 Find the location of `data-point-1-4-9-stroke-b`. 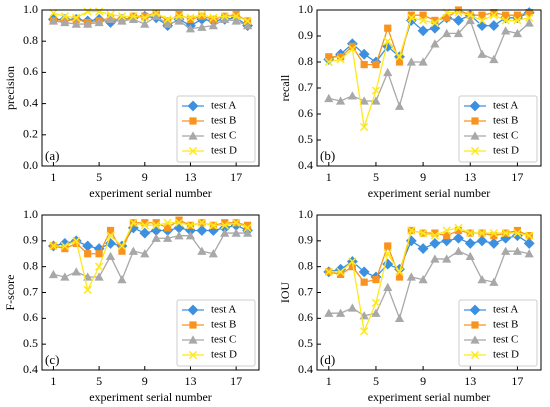

data-point-1-4-9-stroke-b is located at coordinates (144, 17).